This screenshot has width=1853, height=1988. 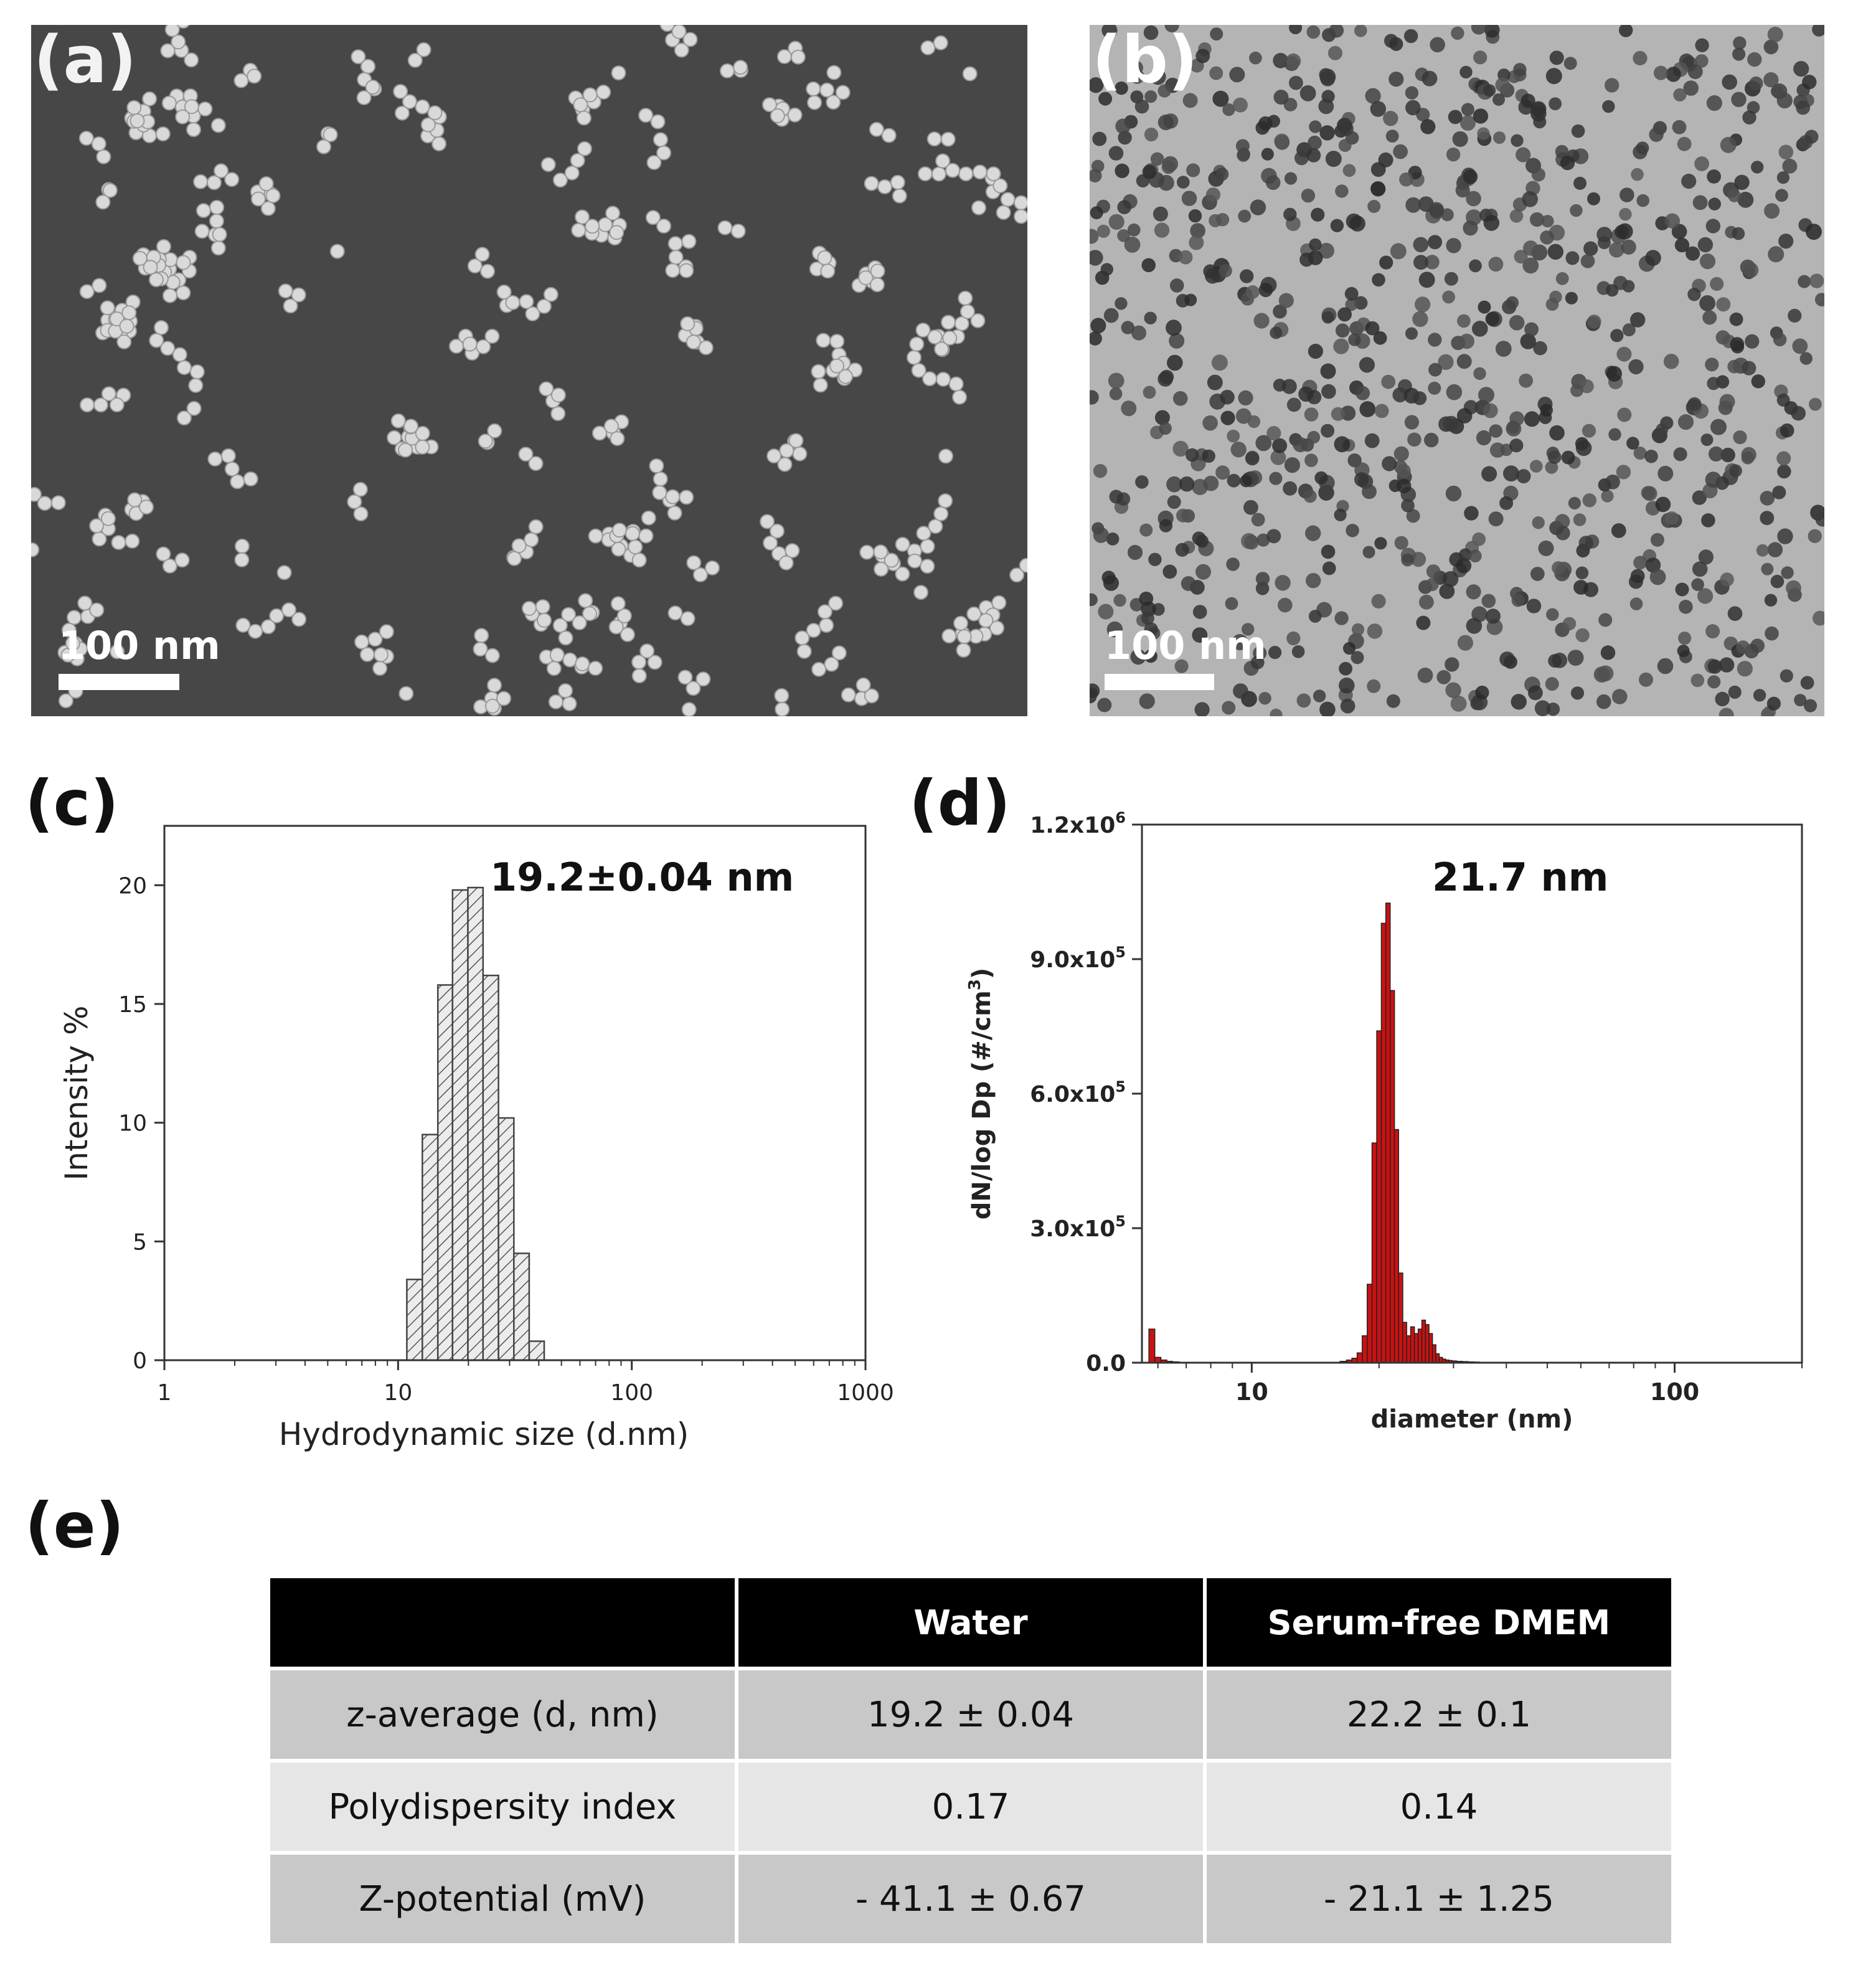 What do you see at coordinates (970, 1715) in the screenshot?
I see `table-row: z-average (d, nm) 19.2 ± 0.04 22.2 ± 0.1` at bounding box center [970, 1715].